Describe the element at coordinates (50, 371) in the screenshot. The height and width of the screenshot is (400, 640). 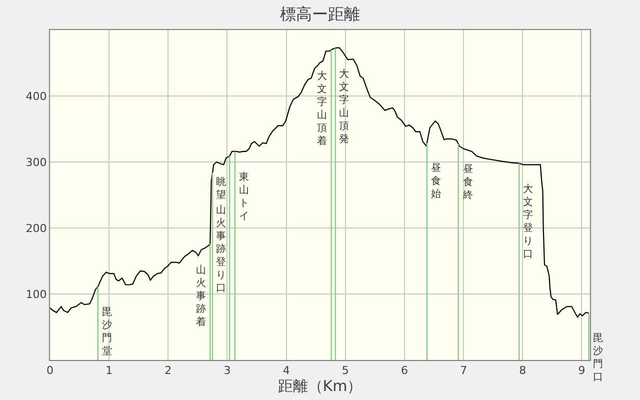
I see `x-tick-label: 0` at that location.